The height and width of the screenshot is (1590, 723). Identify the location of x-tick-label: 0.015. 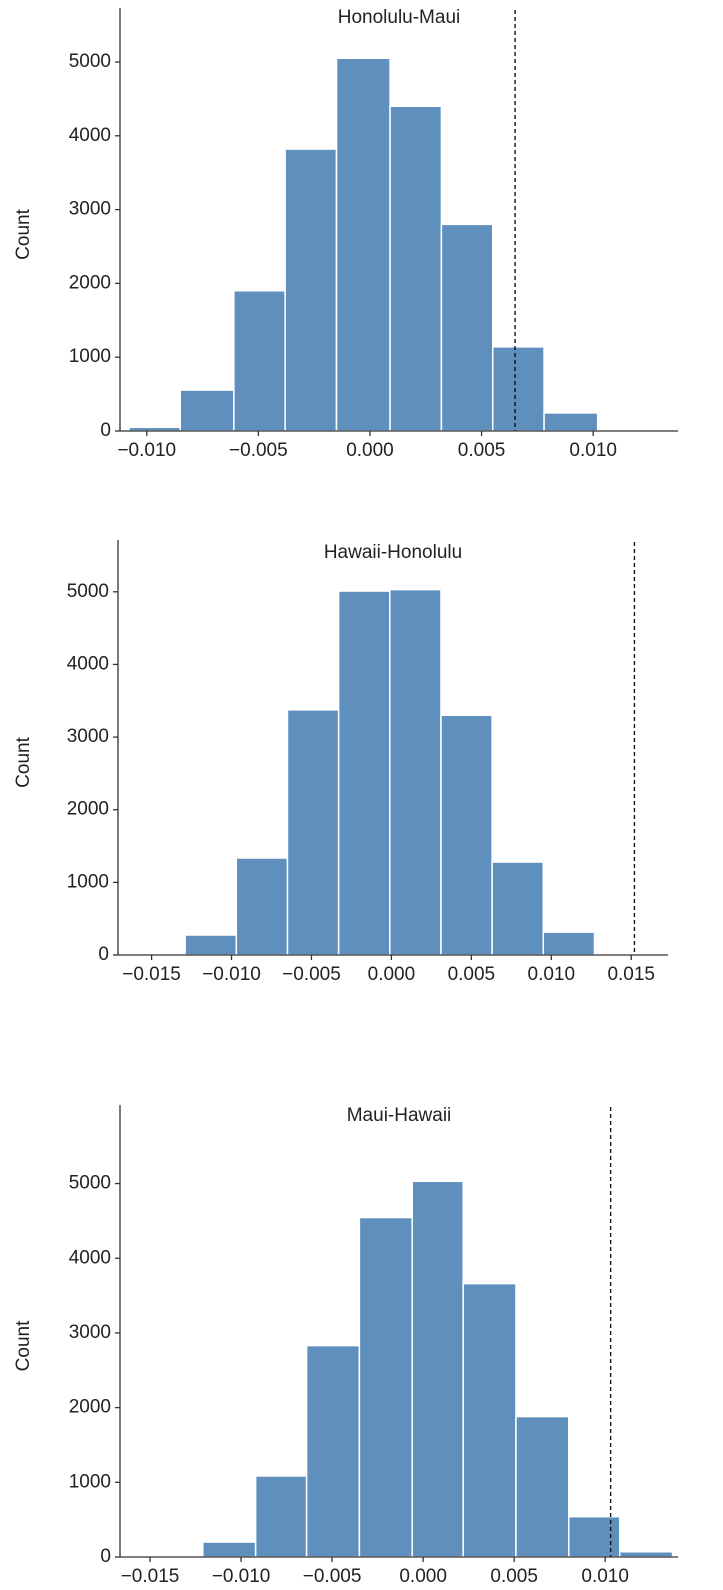
(631, 974).